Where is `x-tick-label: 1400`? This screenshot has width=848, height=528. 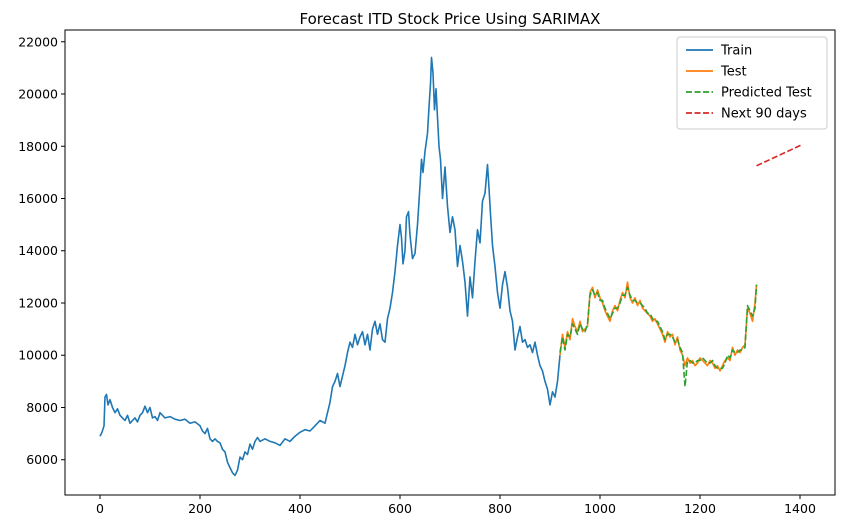 x-tick-label: 1400 is located at coordinates (800, 508).